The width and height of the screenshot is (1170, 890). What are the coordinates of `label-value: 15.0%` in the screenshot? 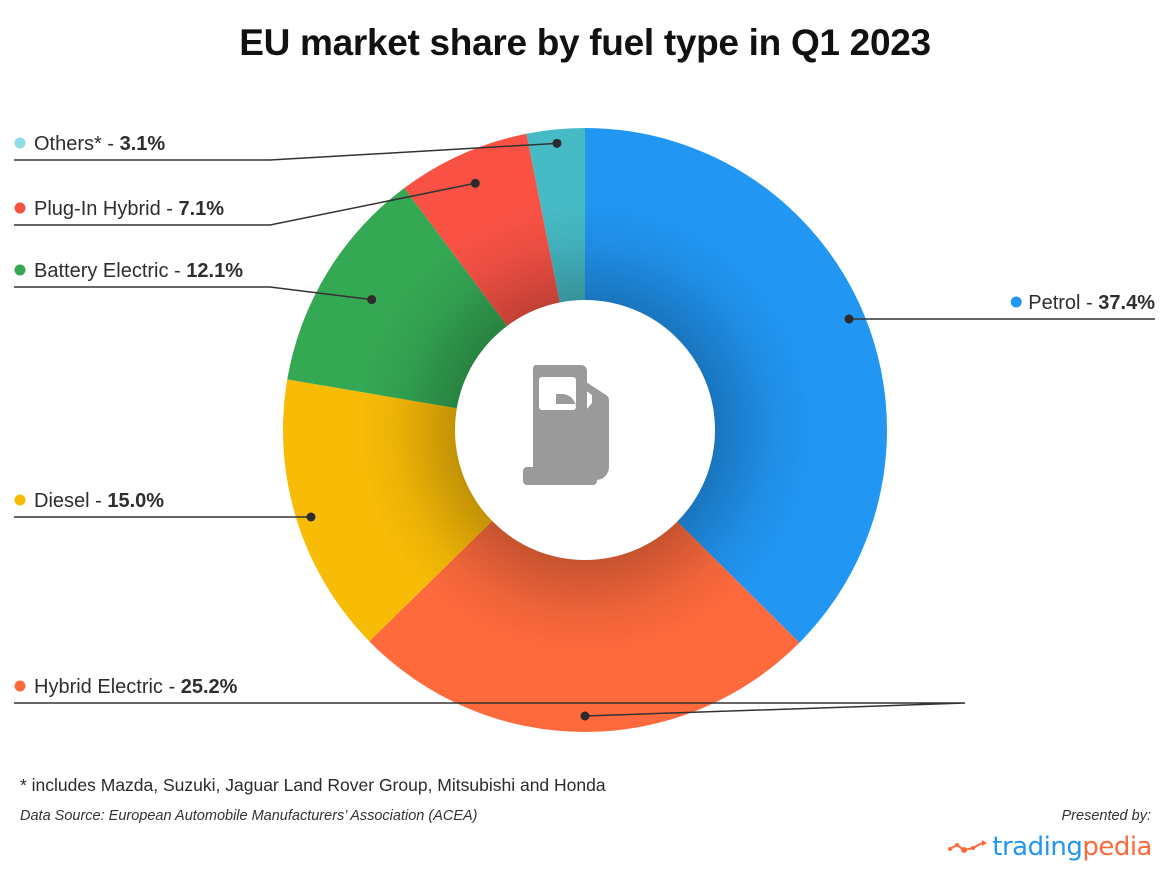 It's located at (135, 501).